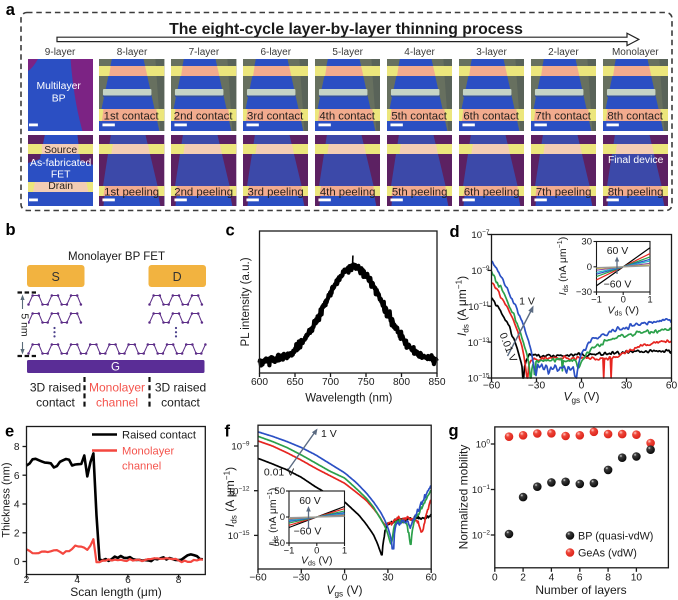  What do you see at coordinates (239, 536) in the screenshot?
I see `svg-text: 10⁻¹⁵` at bounding box center [239, 536].